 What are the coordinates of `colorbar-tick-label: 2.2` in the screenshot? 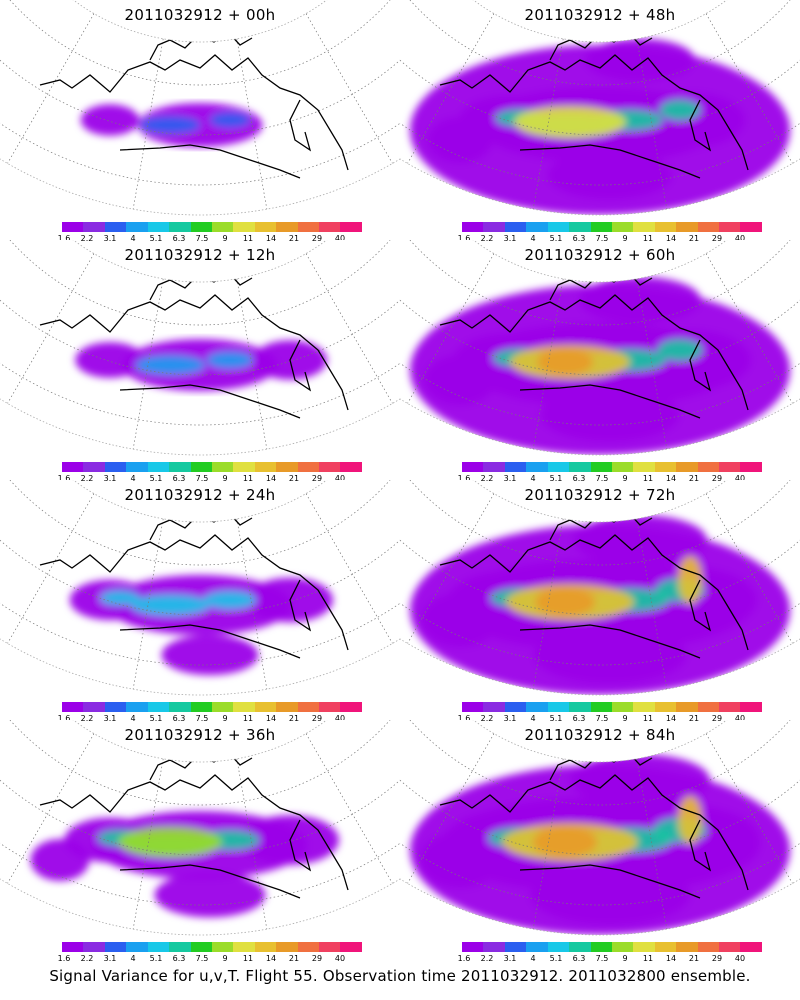 It's located at (487, 958).